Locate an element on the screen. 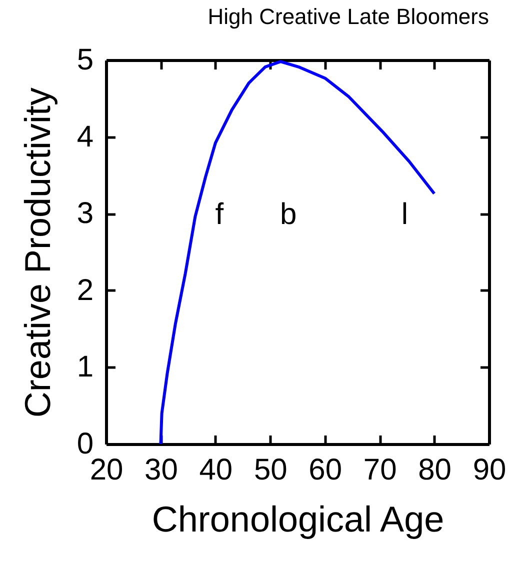  annotation: l is located at coordinates (404, 214).